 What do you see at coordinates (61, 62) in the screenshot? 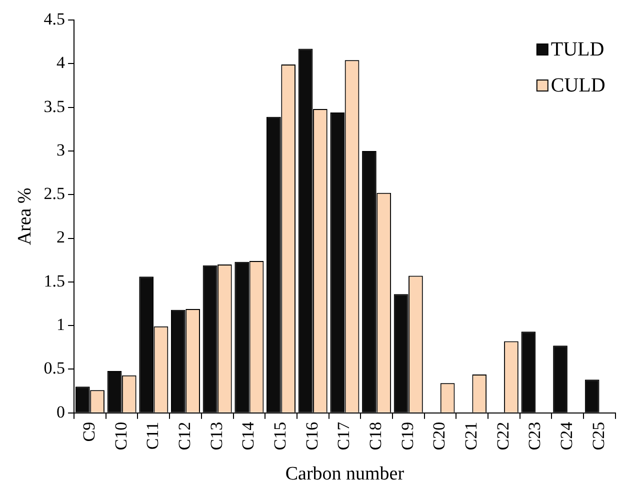
I see `y-tick-label: 4` at bounding box center [61, 62].